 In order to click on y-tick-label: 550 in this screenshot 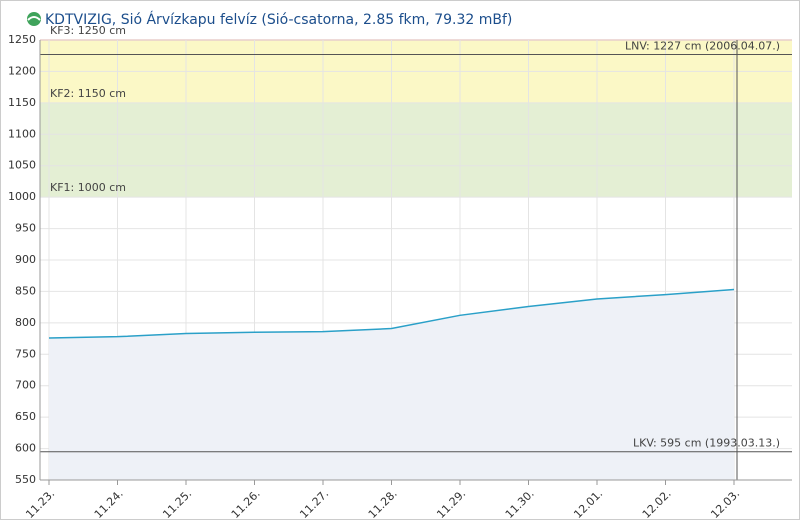, I will do `click(25, 479)`.